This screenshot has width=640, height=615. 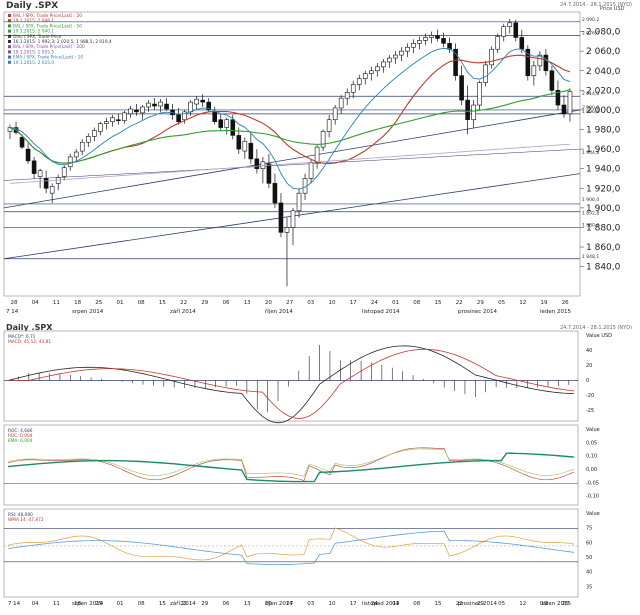 I want to click on x-tick-label: 17, so click(x=353, y=303).